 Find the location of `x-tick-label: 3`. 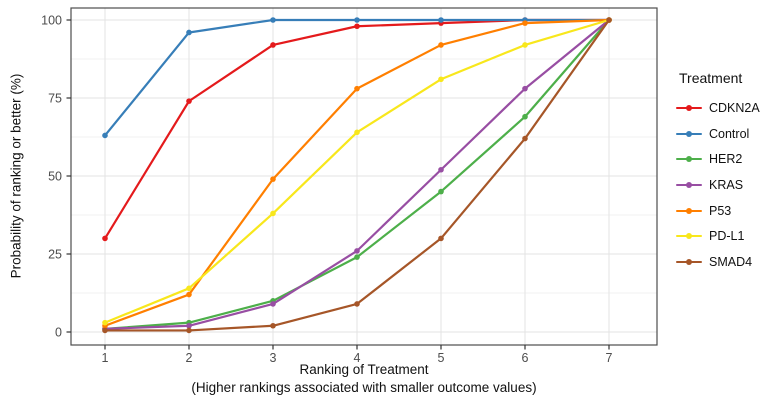

x-tick-label: 3 is located at coordinates (273, 358).